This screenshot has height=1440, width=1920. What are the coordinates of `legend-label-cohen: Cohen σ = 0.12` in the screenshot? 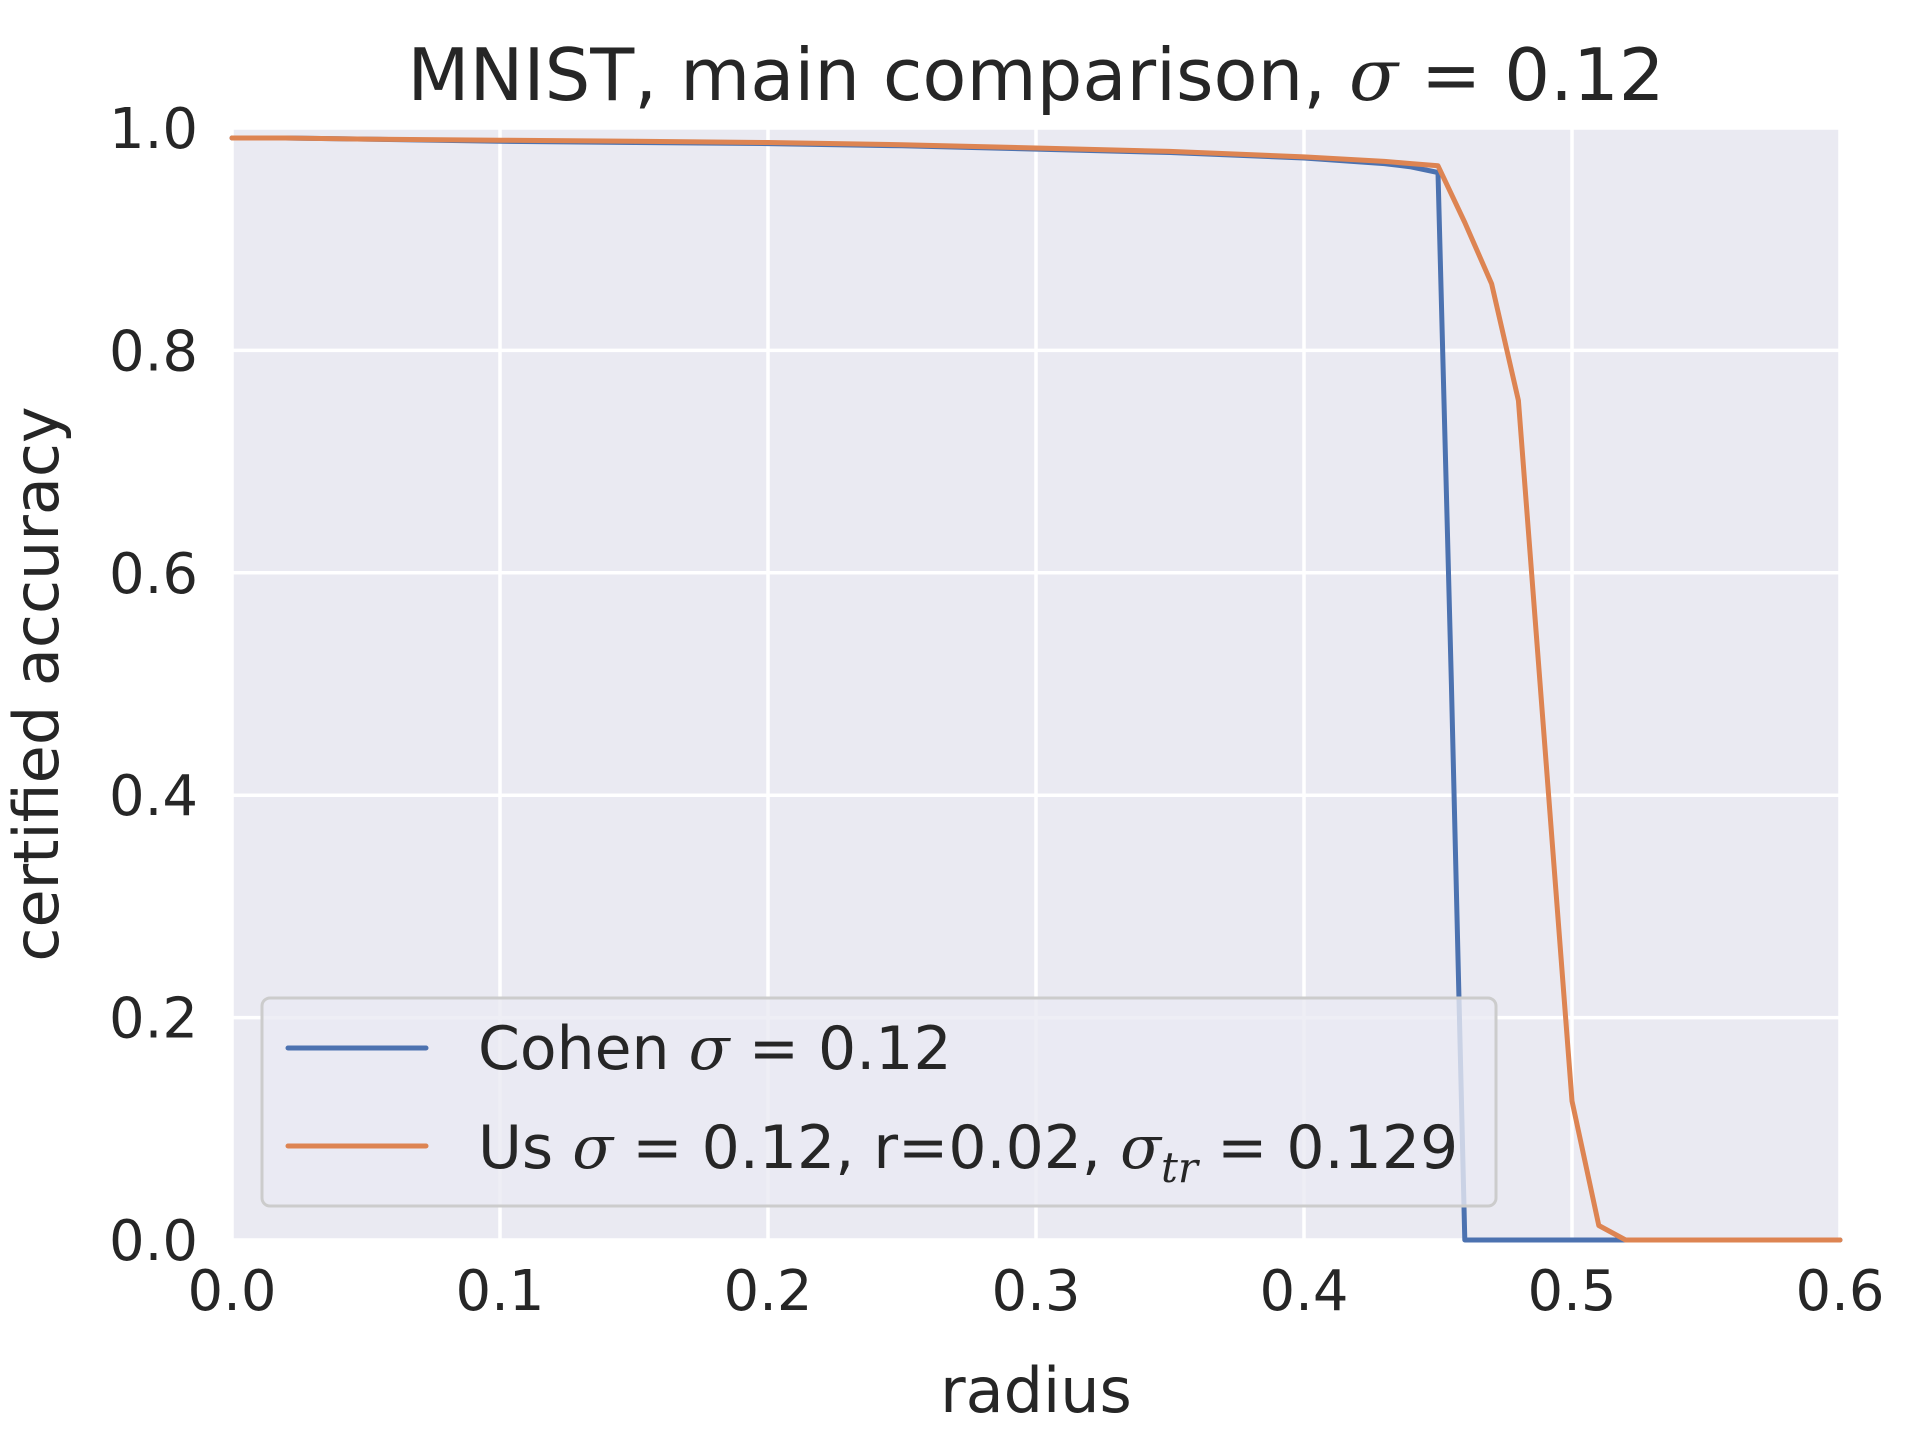 It's located at (715, 1049).